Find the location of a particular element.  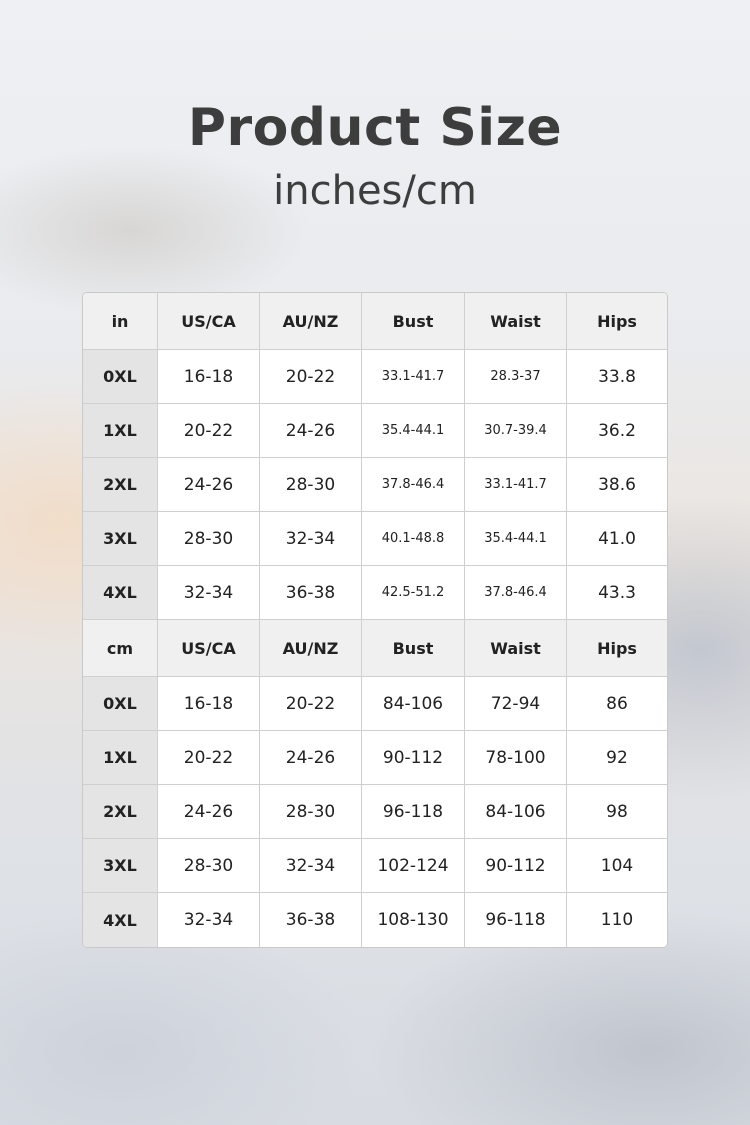

unit-header: in is located at coordinates (120, 321).